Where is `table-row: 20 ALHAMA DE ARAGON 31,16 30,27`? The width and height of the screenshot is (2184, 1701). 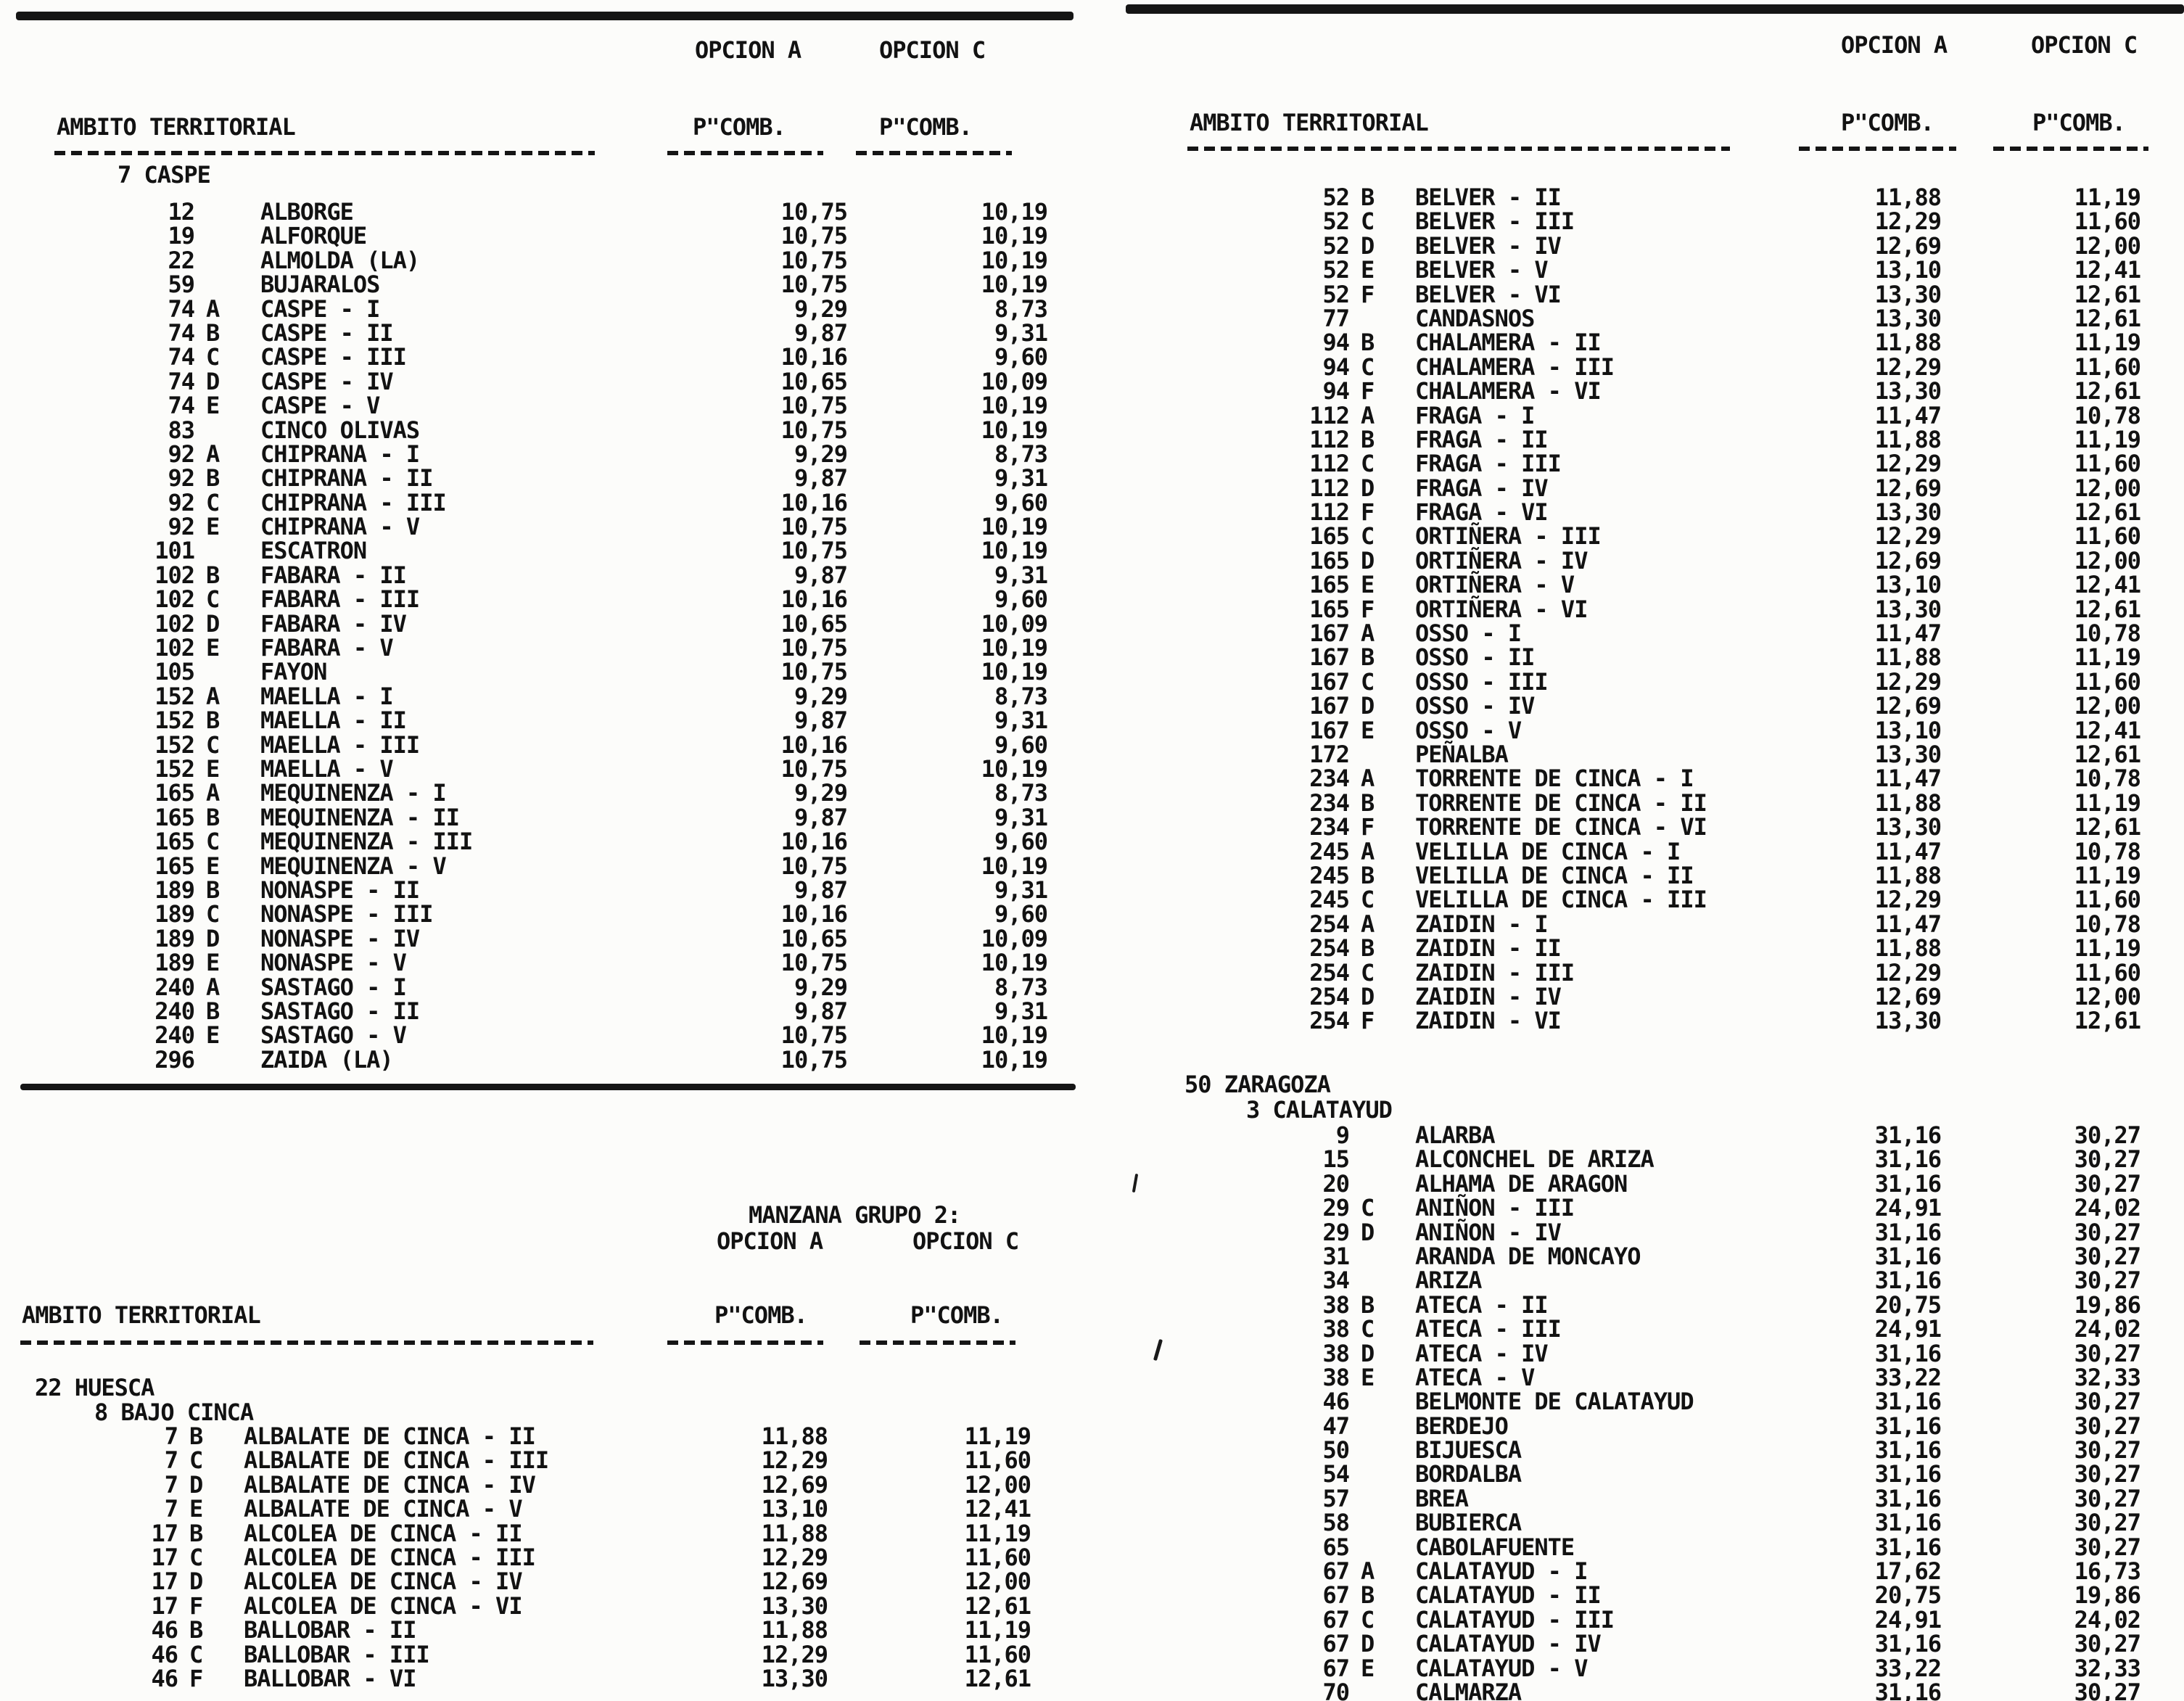
table-row: 20 ALHAMA DE ARAGON 31,16 30,27 is located at coordinates (1699, 1184).